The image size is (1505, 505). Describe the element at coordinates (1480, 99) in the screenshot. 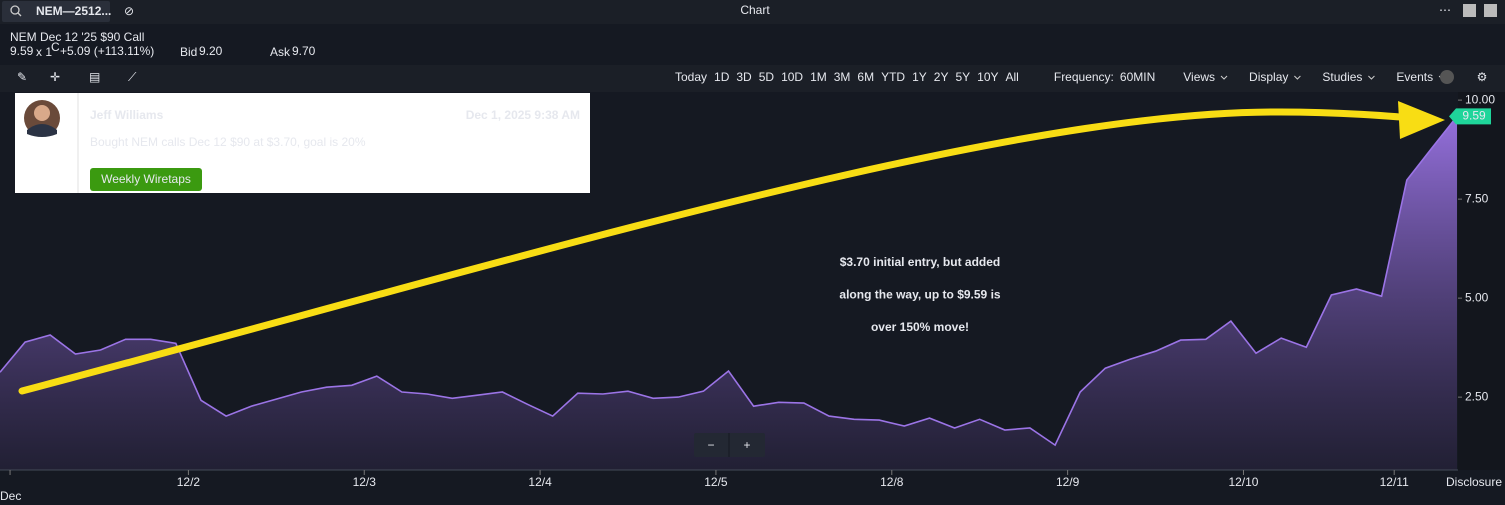

I see `y-tick-label: 10.00` at that location.